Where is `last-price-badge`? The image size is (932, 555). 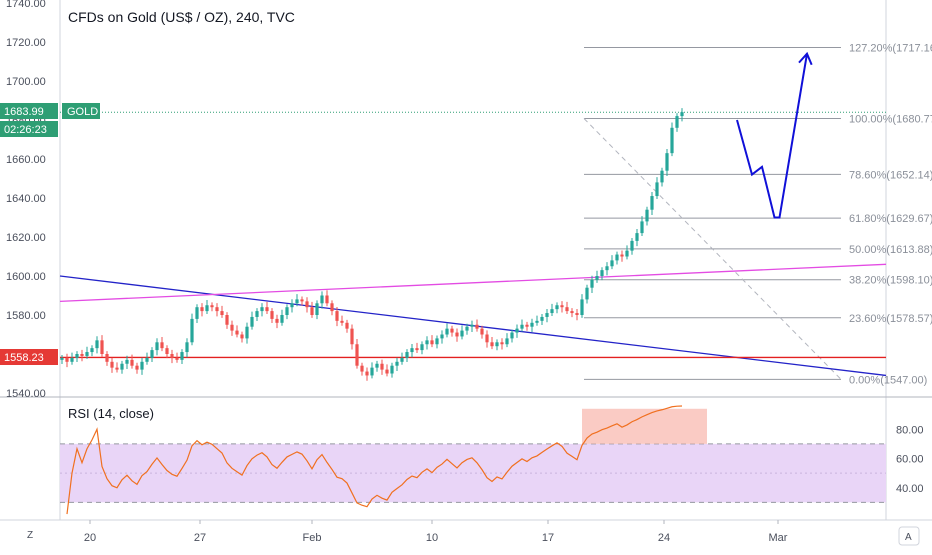
last-price-badge is located at coordinates (29, 111).